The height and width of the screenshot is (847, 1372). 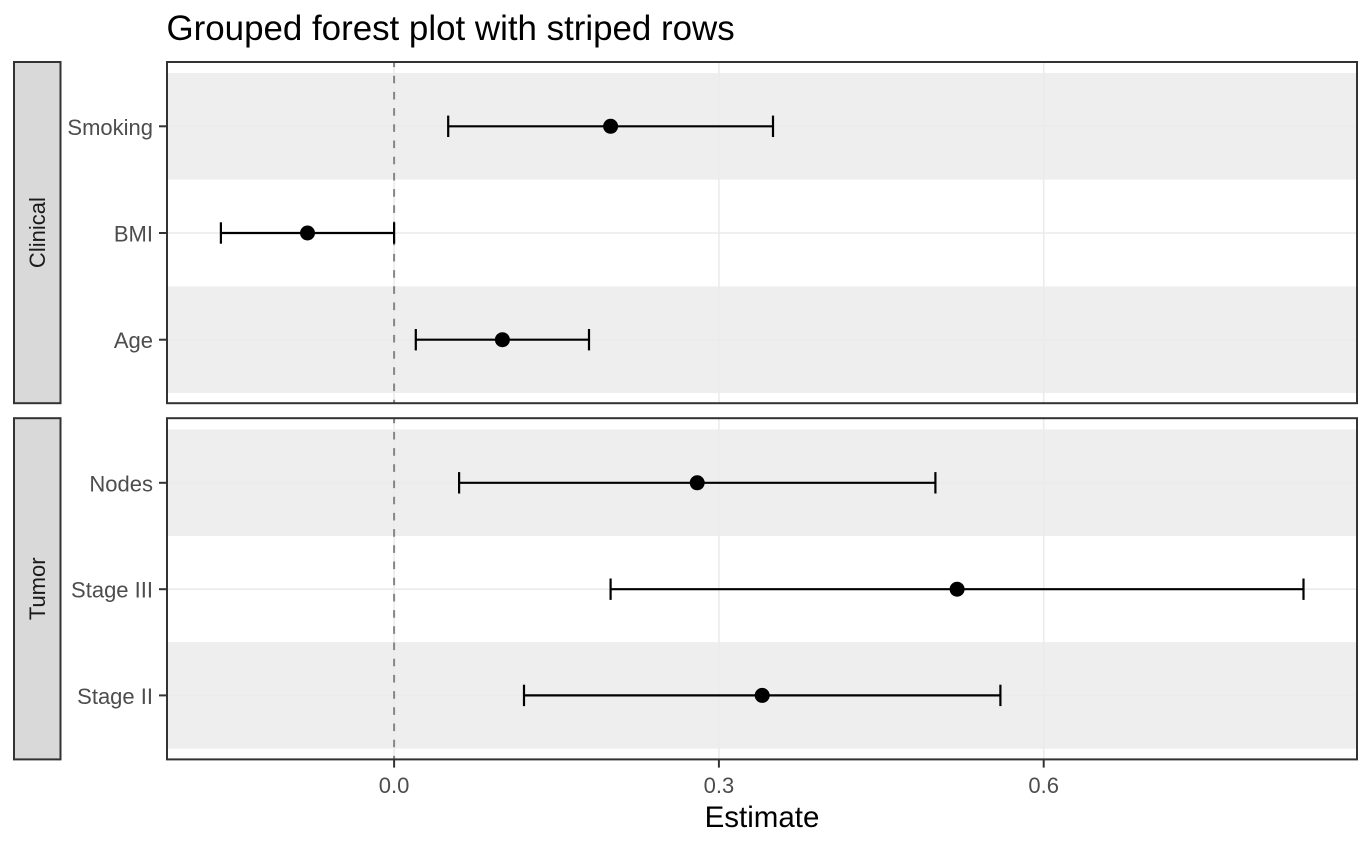 What do you see at coordinates (37, 232) in the screenshot?
I see `svg-text: Clinical` at bounding box center [37, 232].